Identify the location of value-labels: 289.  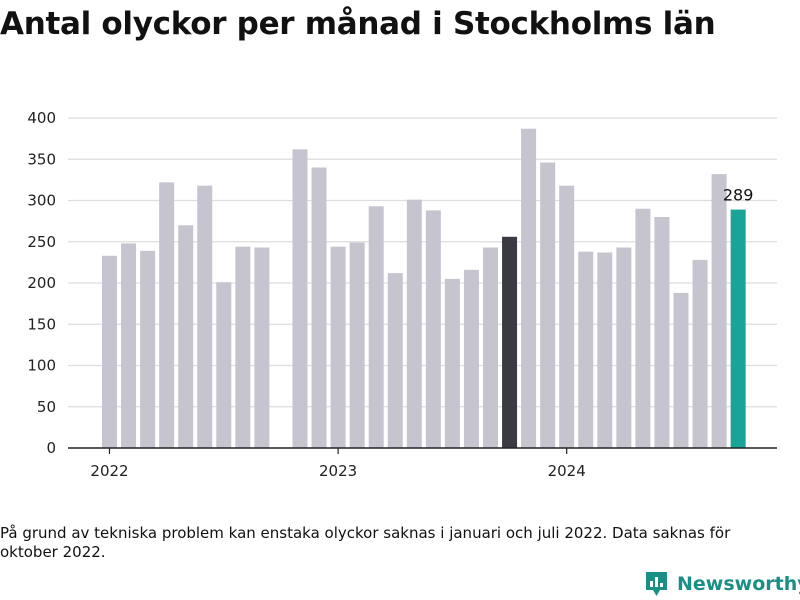
(738, 195).